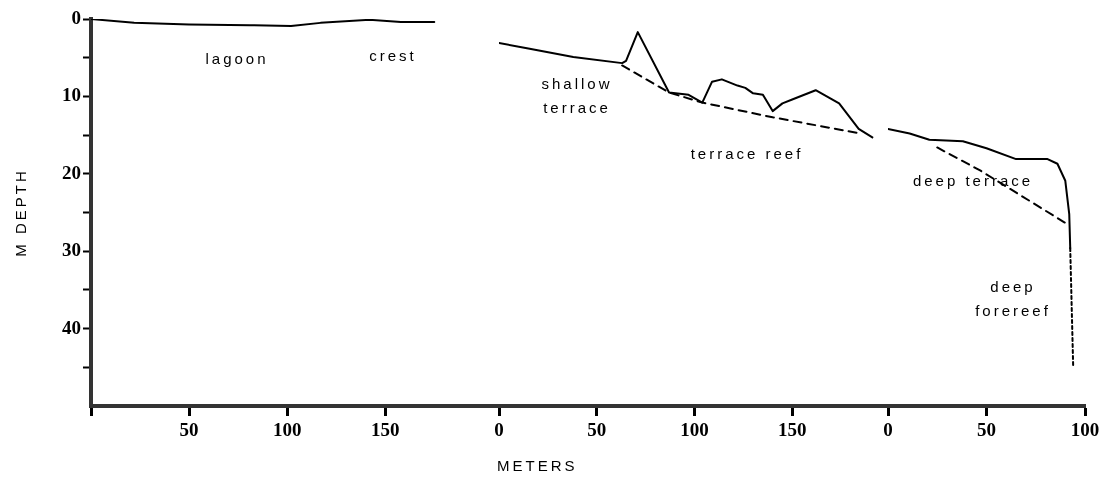 The image size is (1105, 486). Describe the element at coordinates (393, 56) in the screenshot. I see `annotation: crest` at that location.